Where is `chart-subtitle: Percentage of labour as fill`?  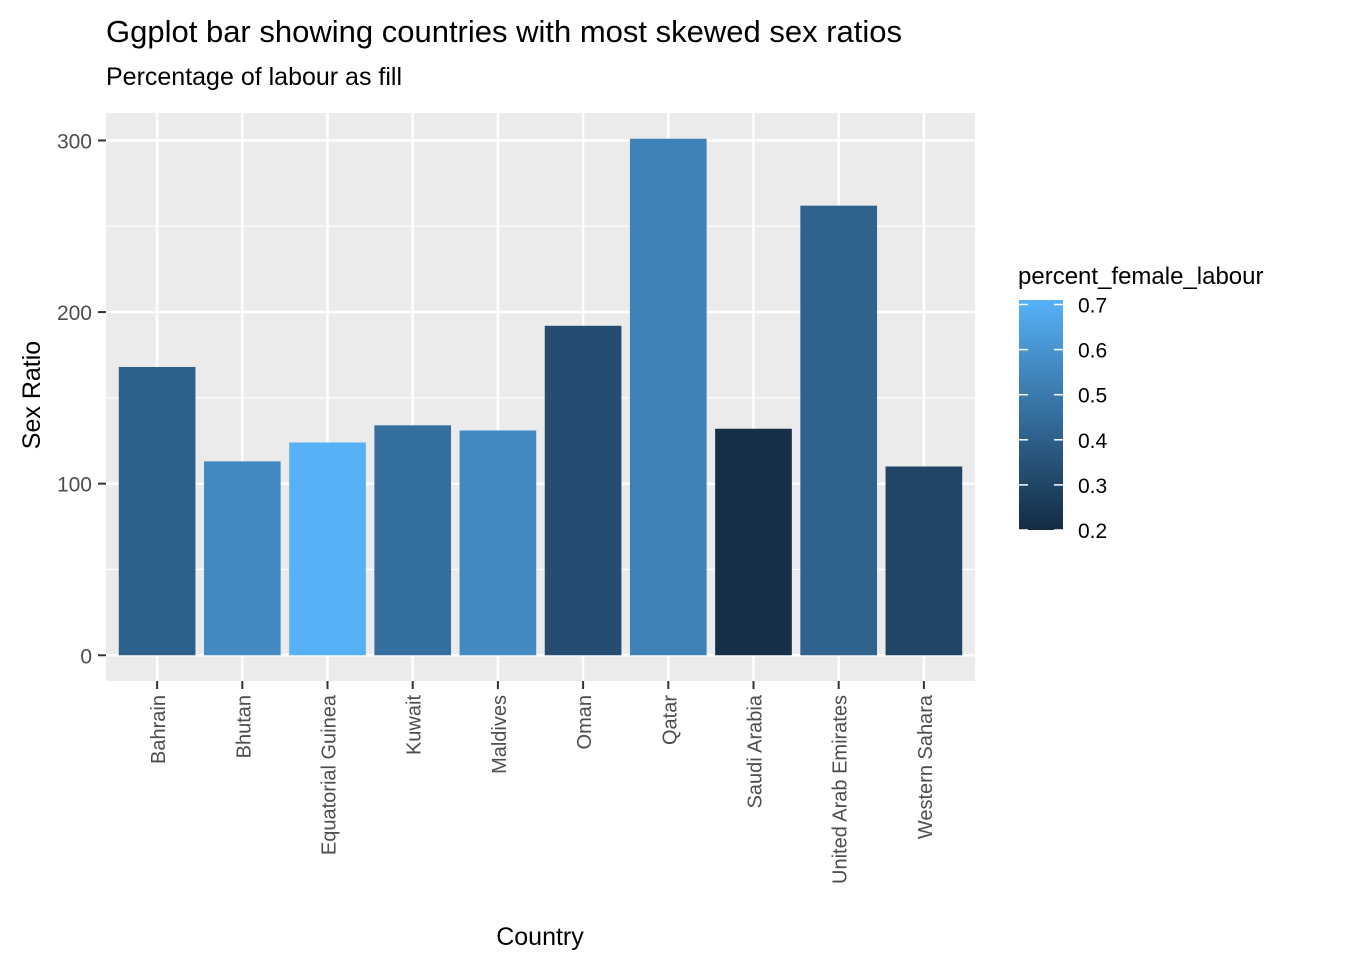 chart-subtitle: Percentage of labour as fill is located at coordinates (254, 77).